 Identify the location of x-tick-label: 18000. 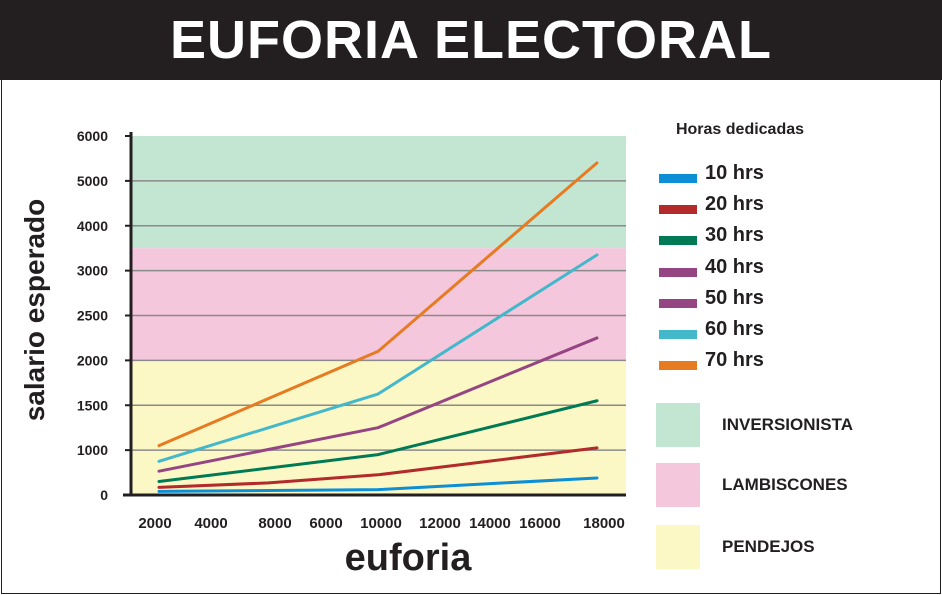
(604, 523).